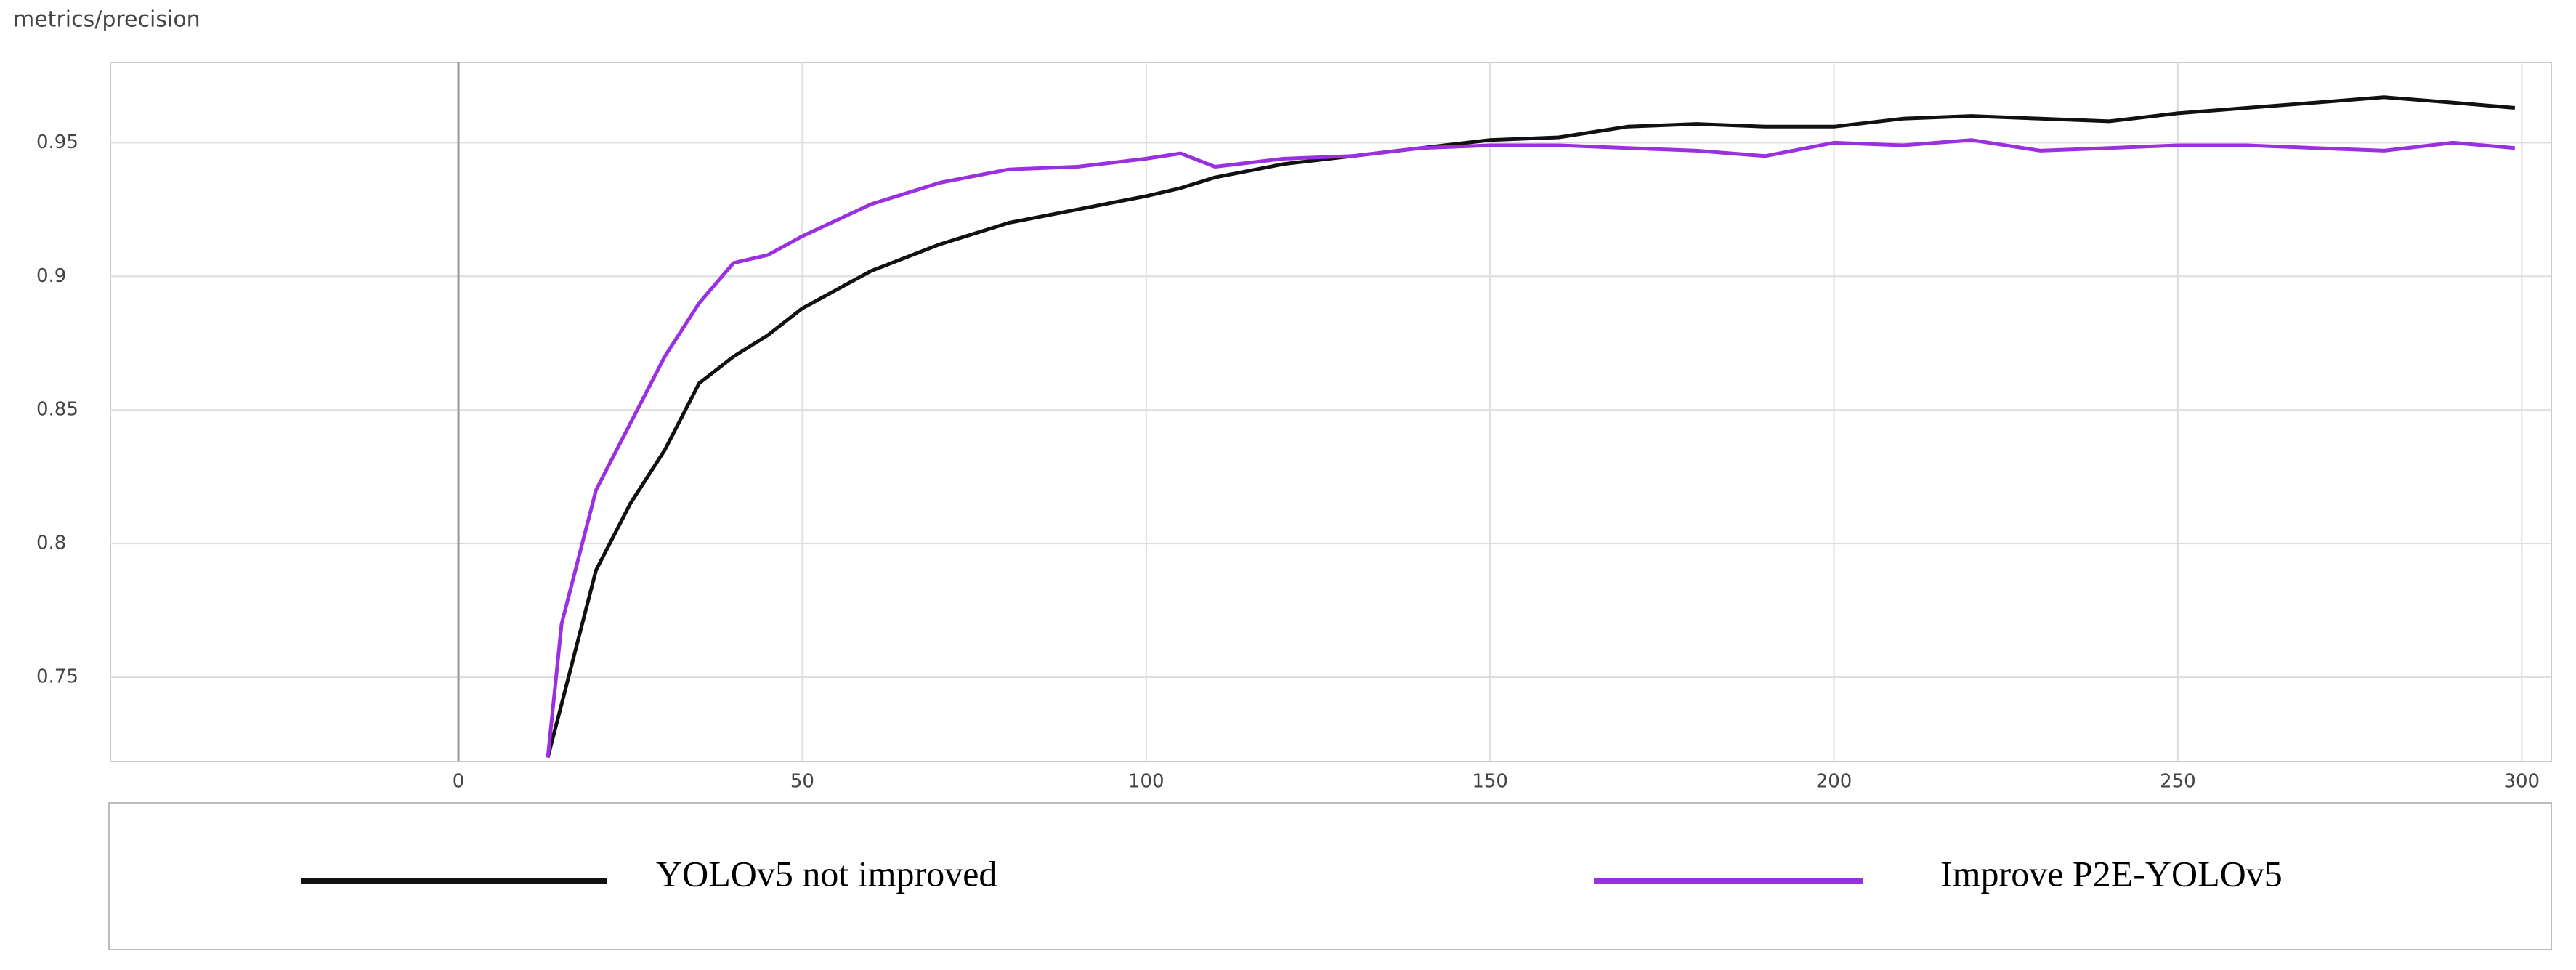 Image resolution: width=2576 pixels, height=970 pixels. Describe the element at coordinates (459, 782) in the screenshot. I see `x-tick-label: 0` at that location.